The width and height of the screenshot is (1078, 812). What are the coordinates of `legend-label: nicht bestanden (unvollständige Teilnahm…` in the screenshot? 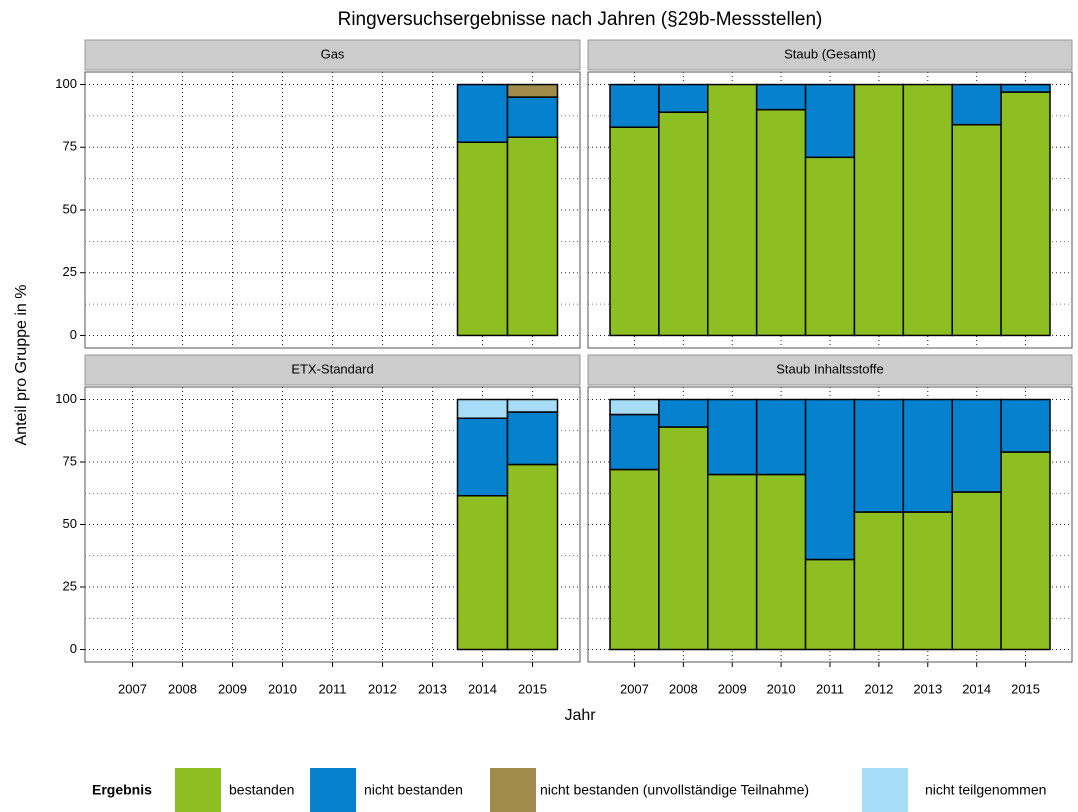 It's located at (674, 790).